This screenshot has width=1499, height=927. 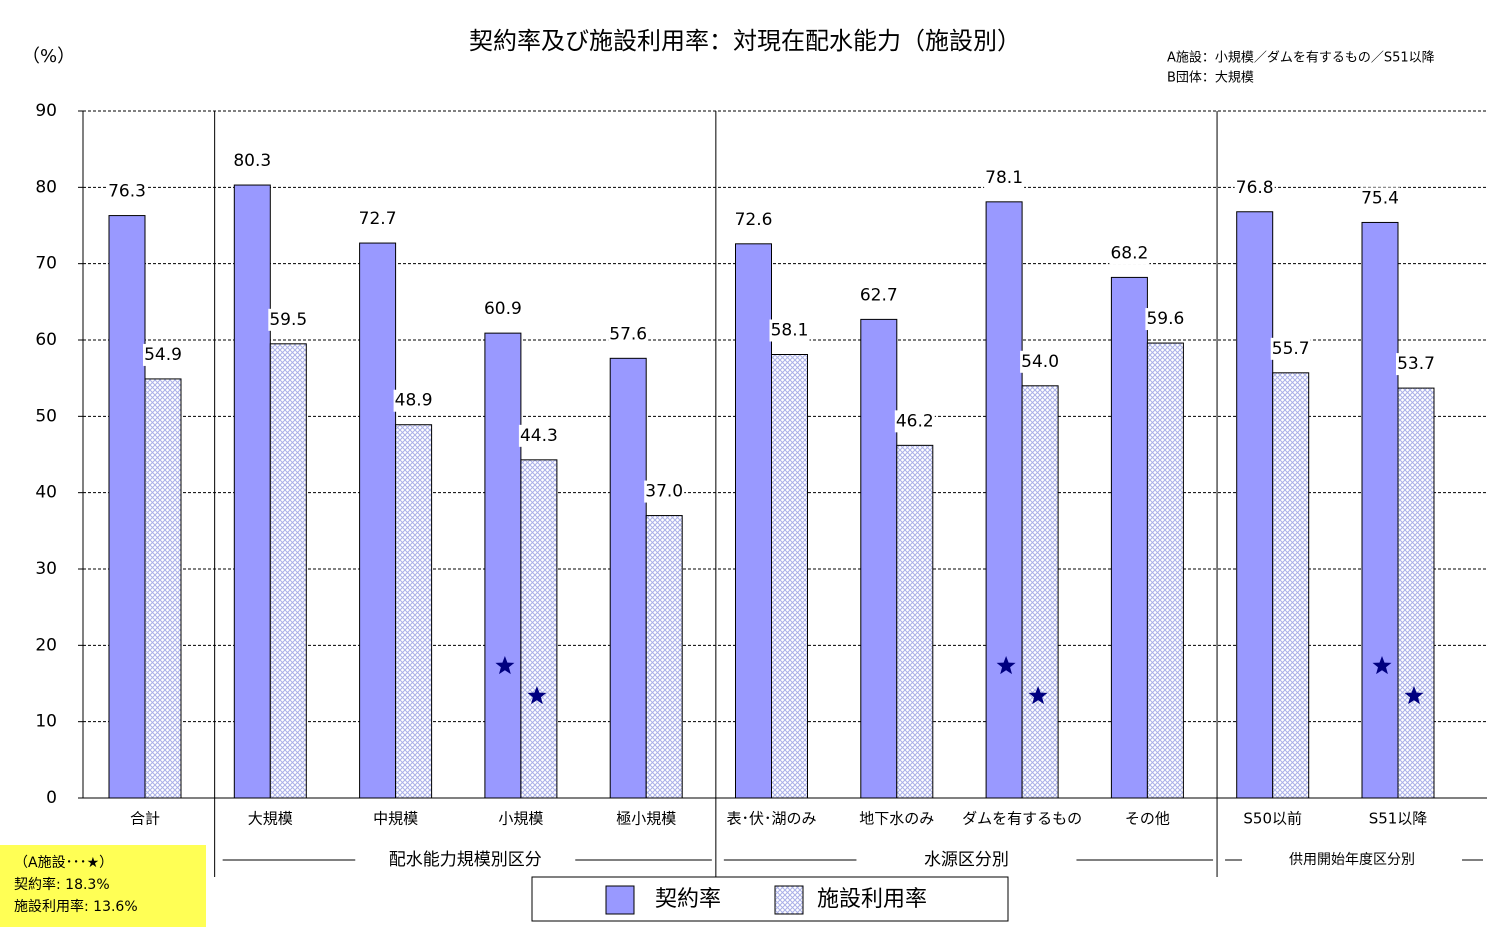 I want to click on y-tick-label: 50, so click(x=46, y=416).